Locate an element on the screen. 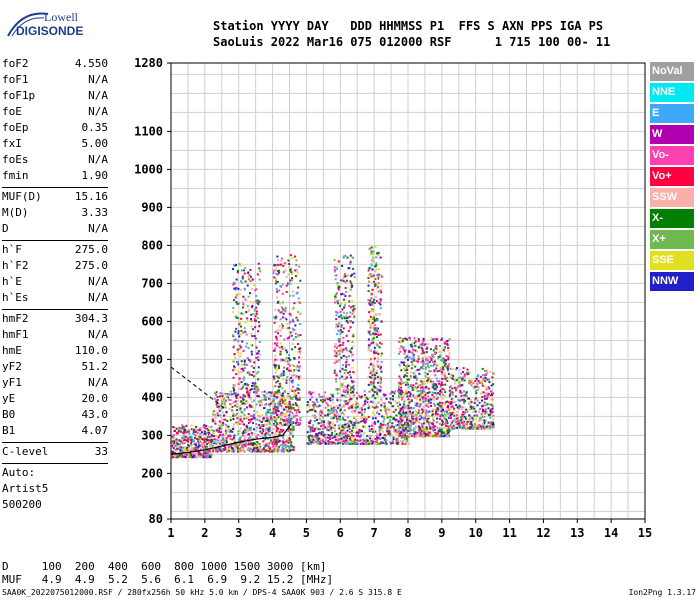  param-name: fmin is located at coordinates (15, 175).